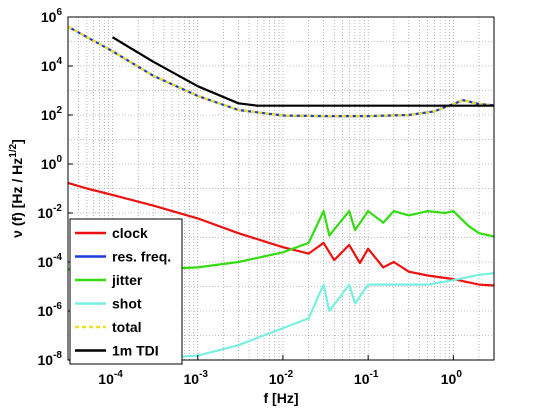  I want to click on series-line-1m-tdi, so click(302, 71).